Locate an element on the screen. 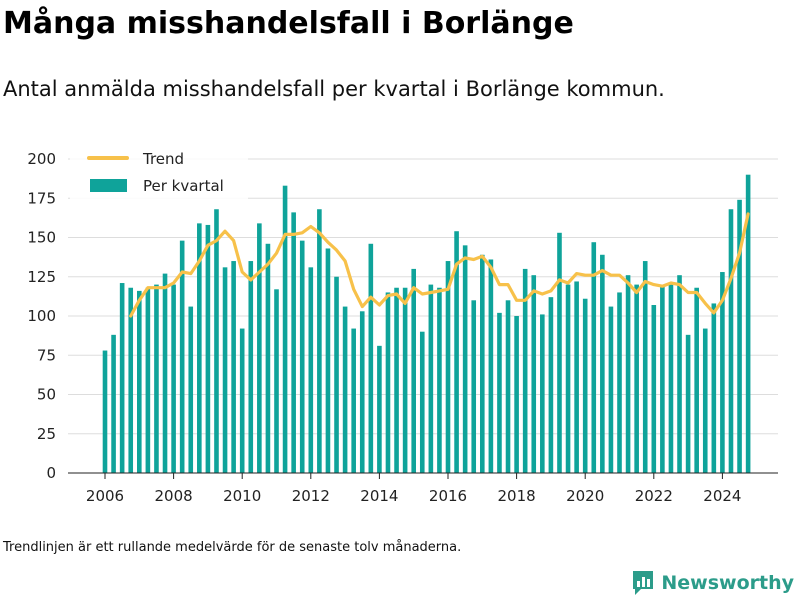 This screenshot has height=600, width=800. legend-bar-swatch is located at coordinates (108, 185).